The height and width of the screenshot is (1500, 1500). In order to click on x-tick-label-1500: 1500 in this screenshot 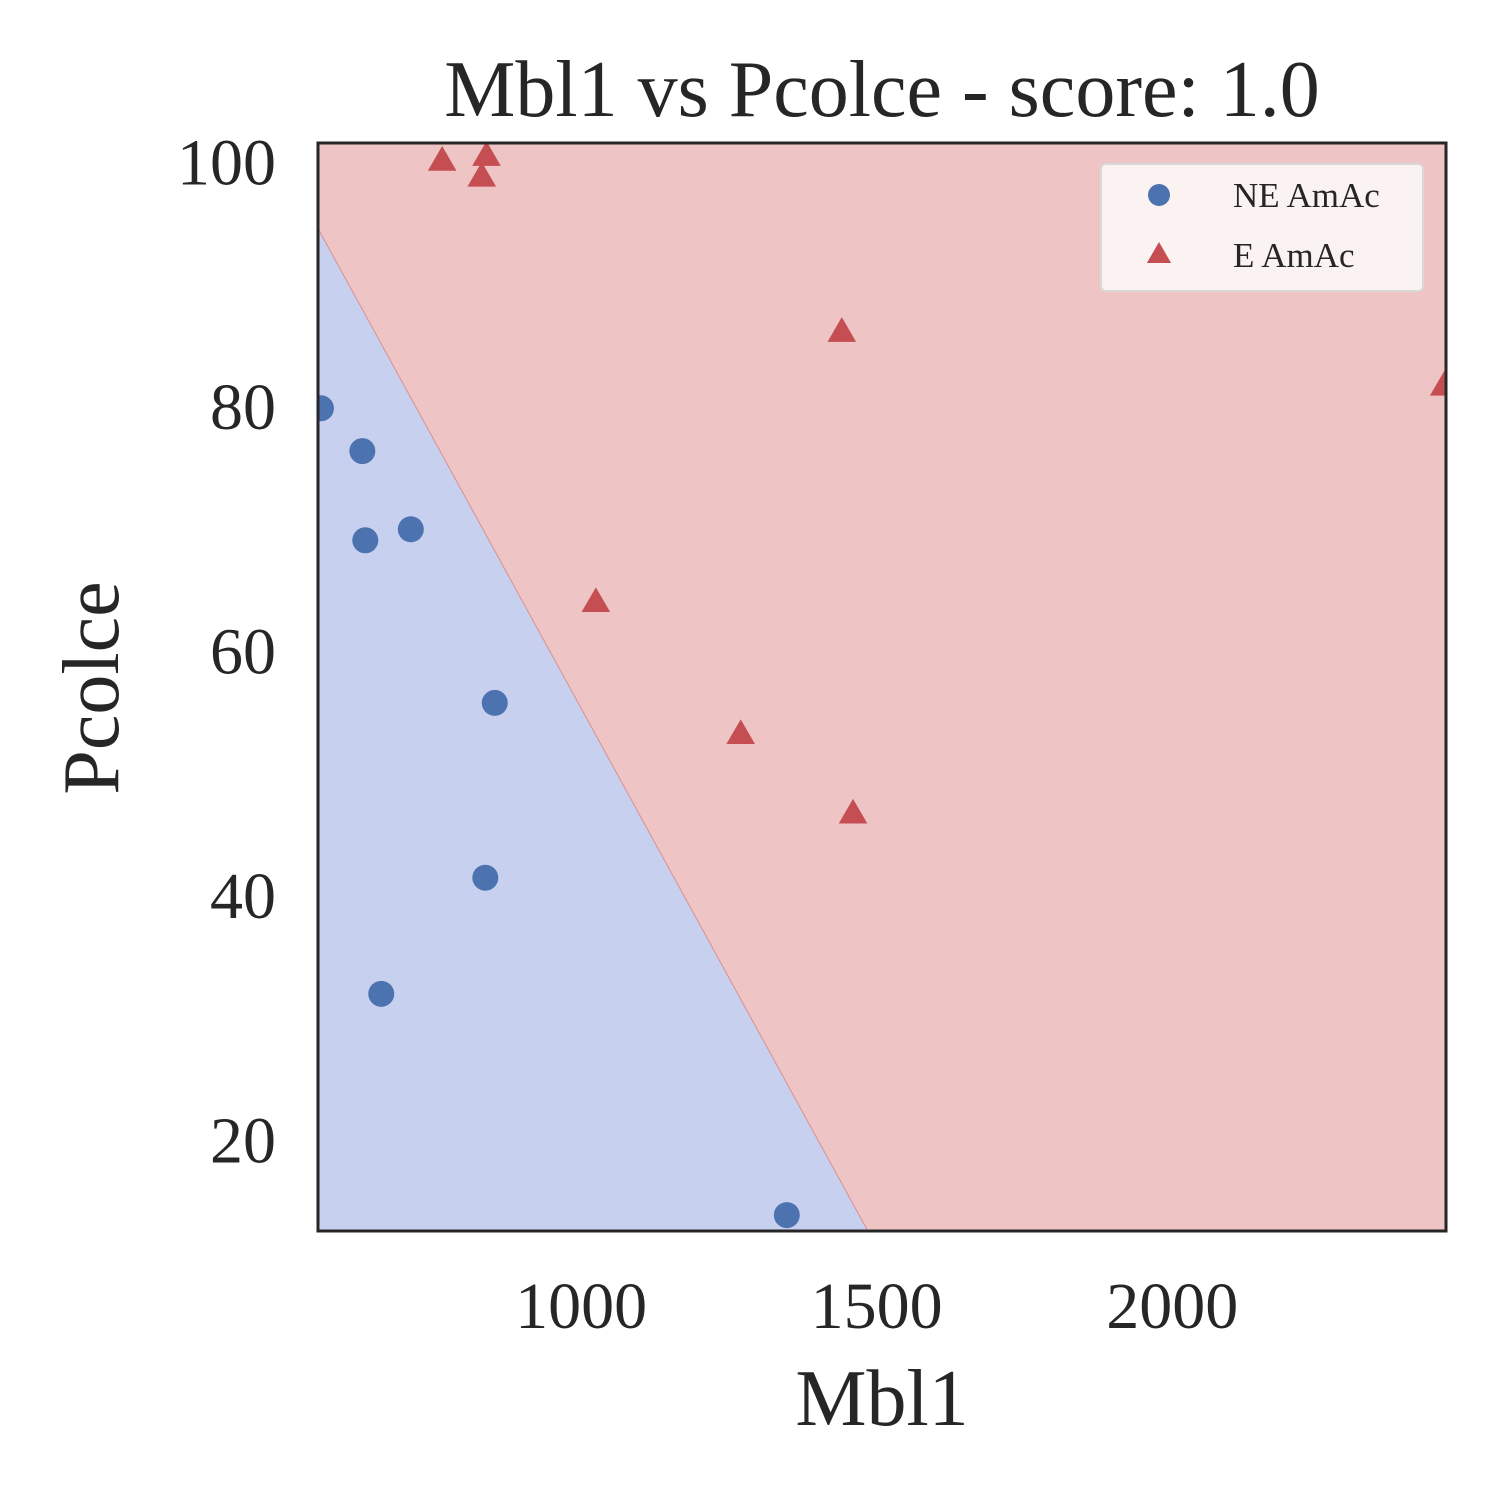, I will do `click(877, 1306)`.